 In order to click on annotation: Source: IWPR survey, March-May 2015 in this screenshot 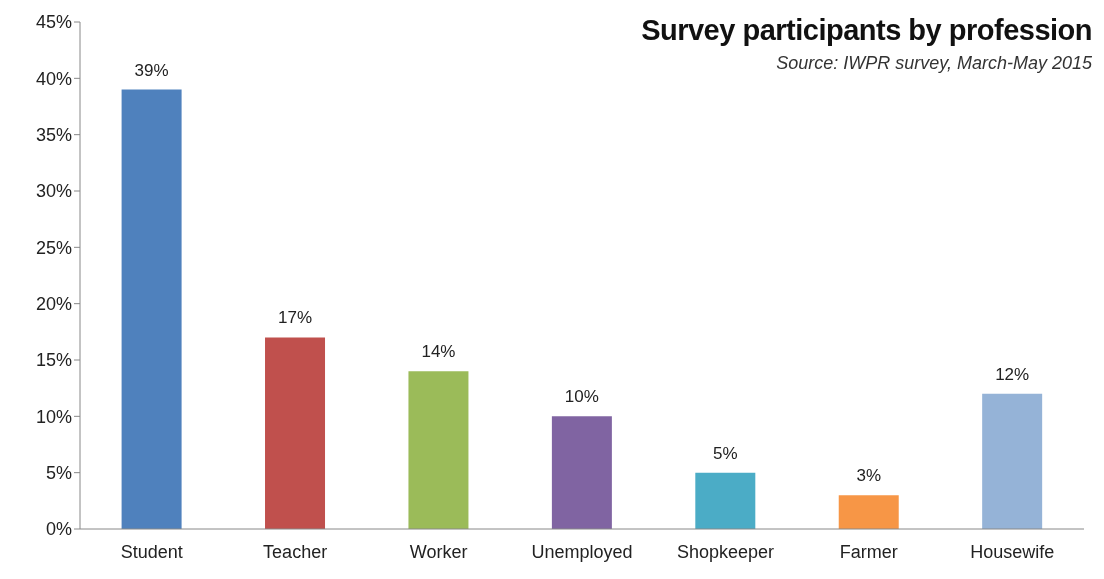, I will do `click(933, 63)`.